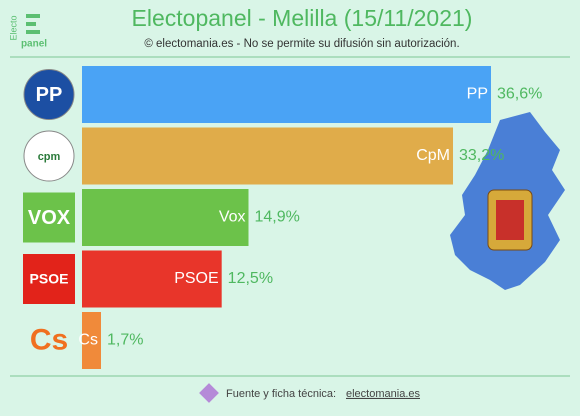 This screenshot has width=580, height=416. Describe the element at coordinates (88, 340) in the screenshot. I see `category-label: Cs` at that location.